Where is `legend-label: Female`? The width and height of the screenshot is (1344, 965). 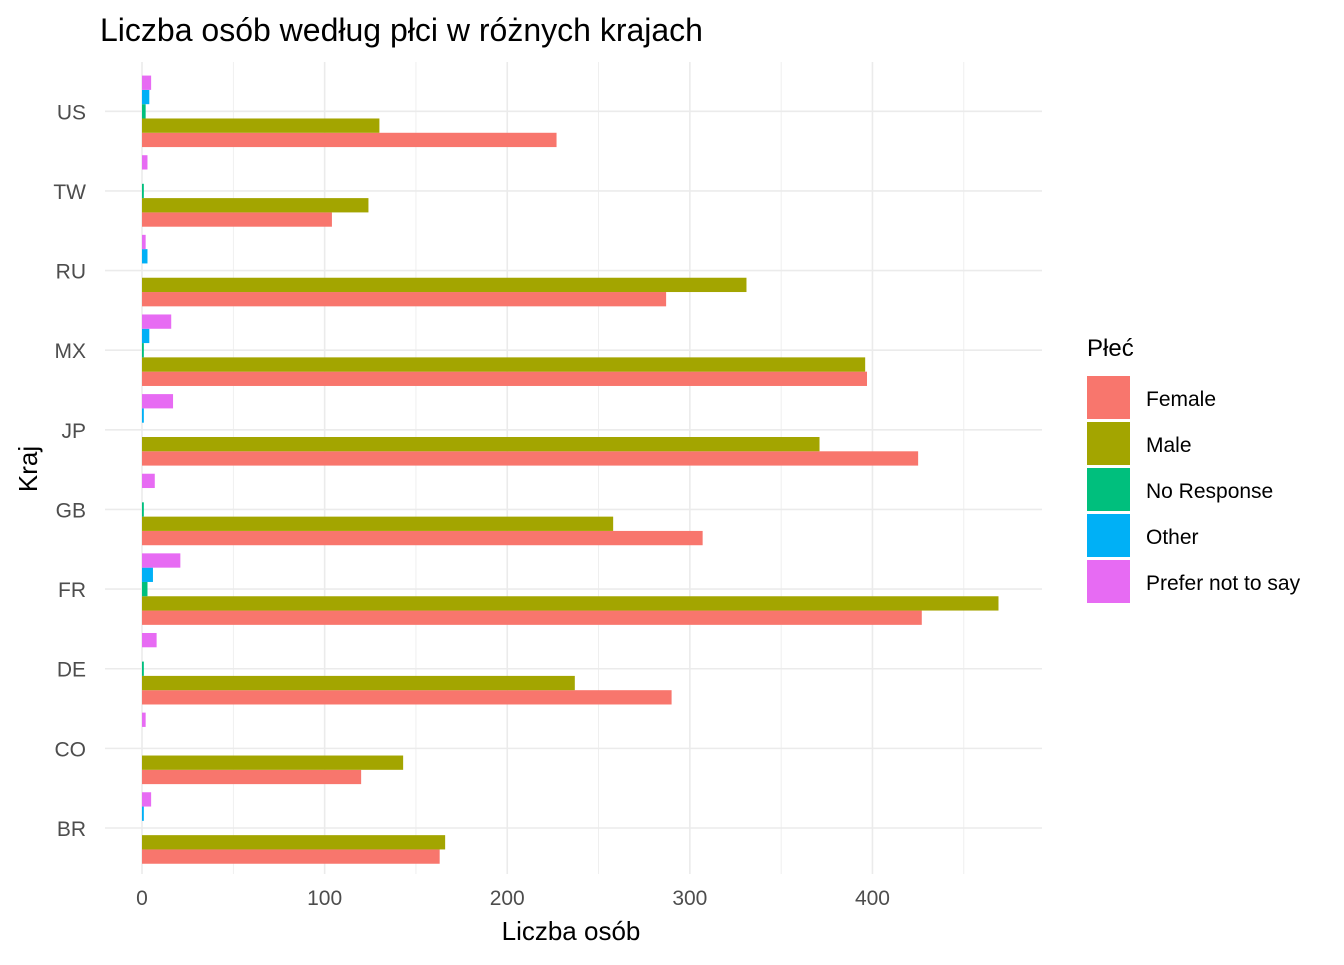
legend-label: Female is located at coordinates (1181, 399).